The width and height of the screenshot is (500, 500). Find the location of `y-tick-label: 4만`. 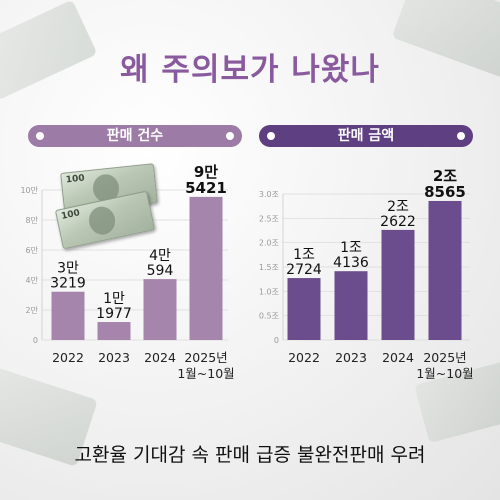

y-tick-label: 4만 is located at coordinates (32, 280).